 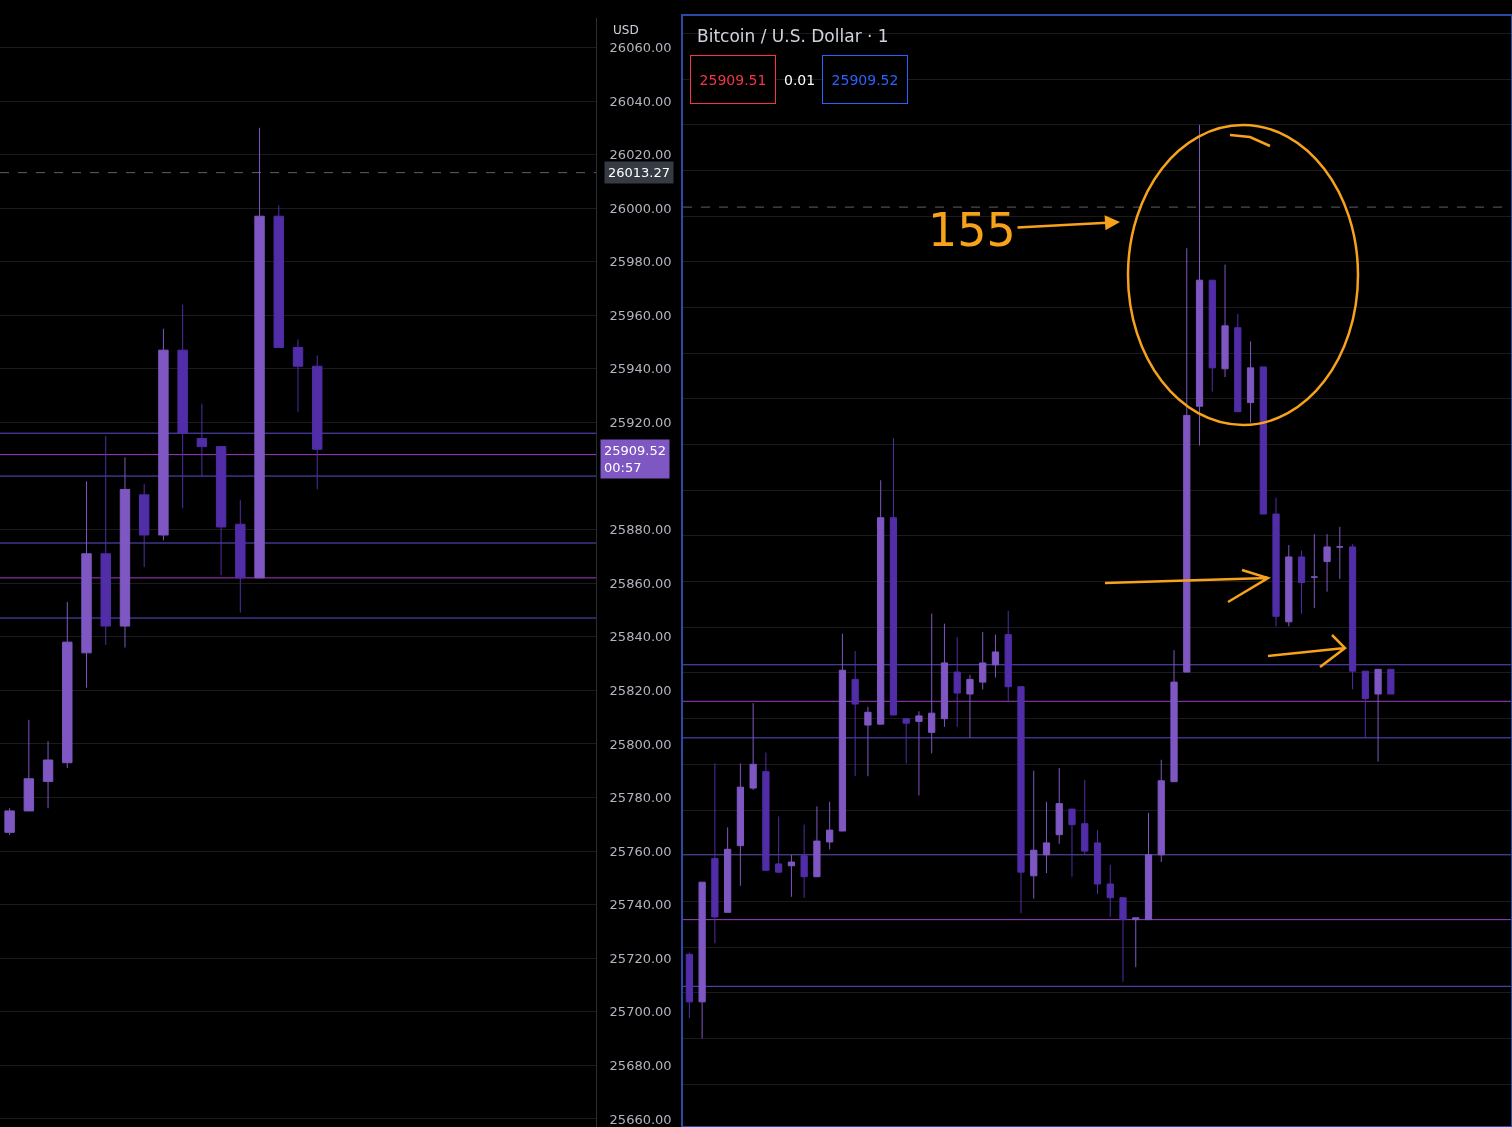 What do you see at coordinates (626, 30) in the screenshot?
I see `y-axis-title: USD` at bounding box center [626, 30].